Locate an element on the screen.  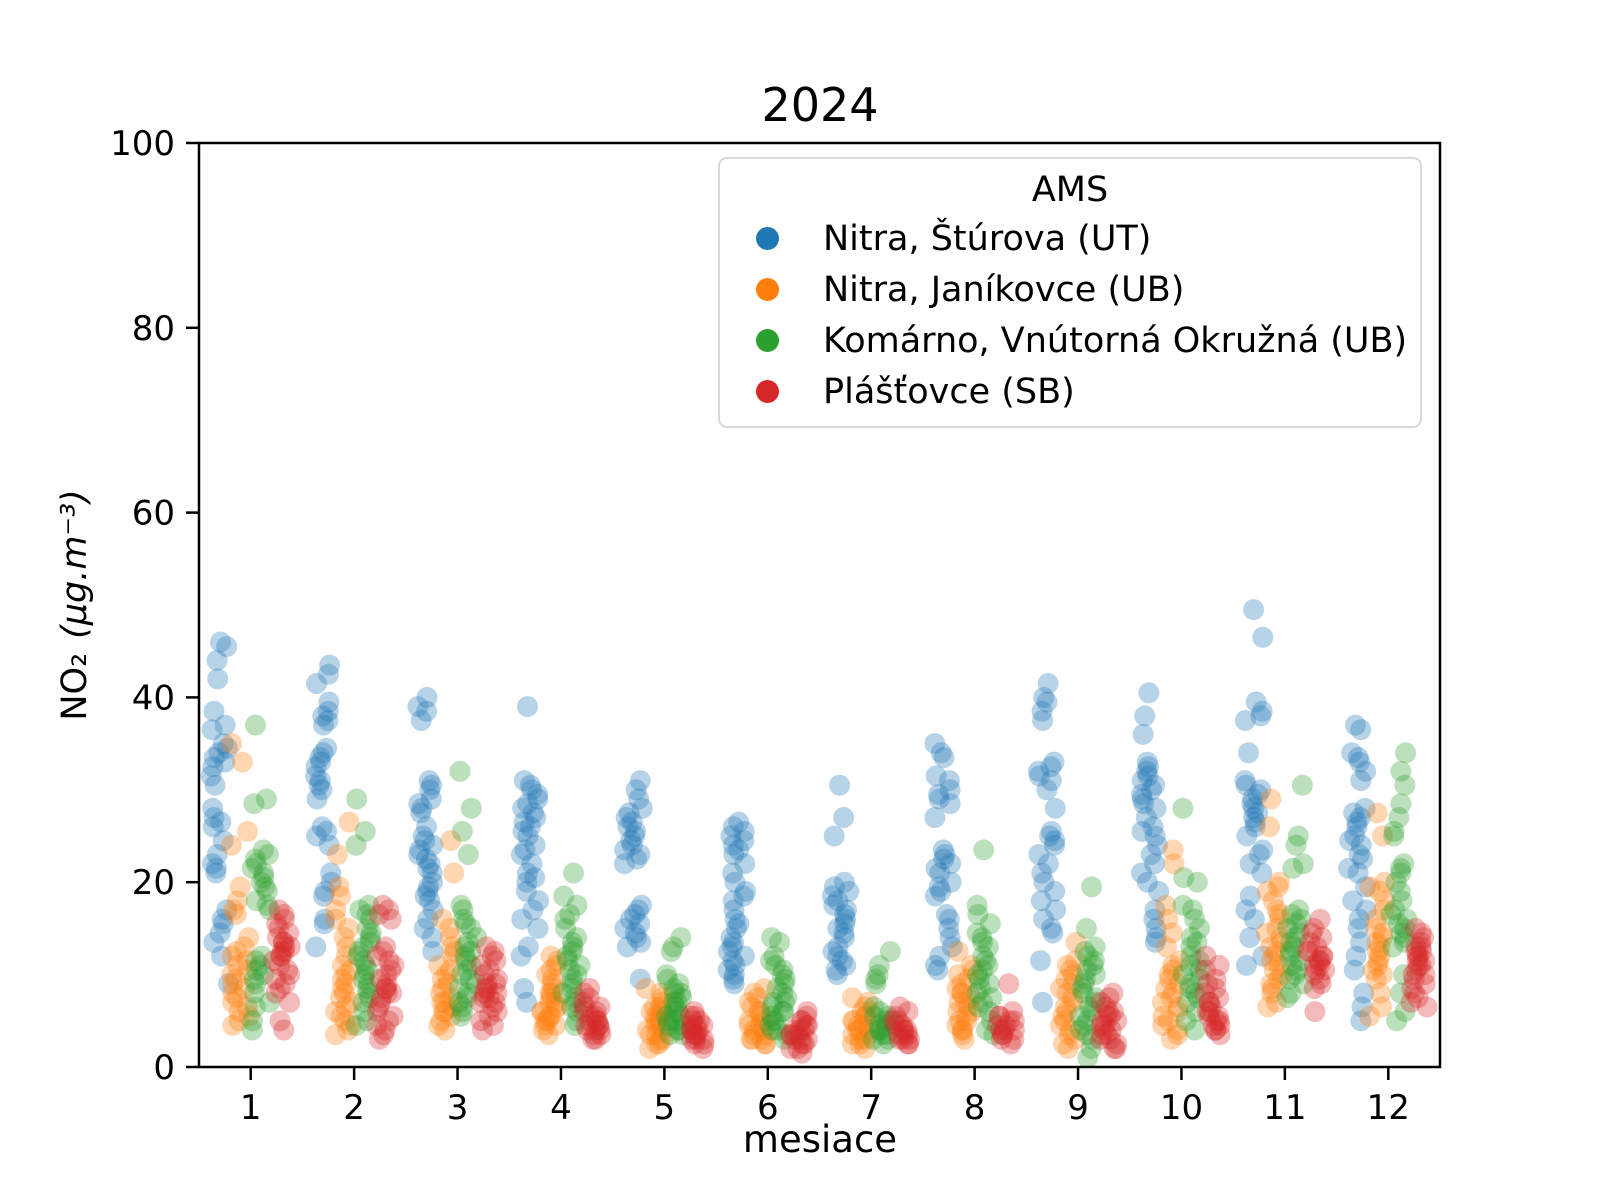
x-tick-label: 12 is located at coordinates (1388, 1108).